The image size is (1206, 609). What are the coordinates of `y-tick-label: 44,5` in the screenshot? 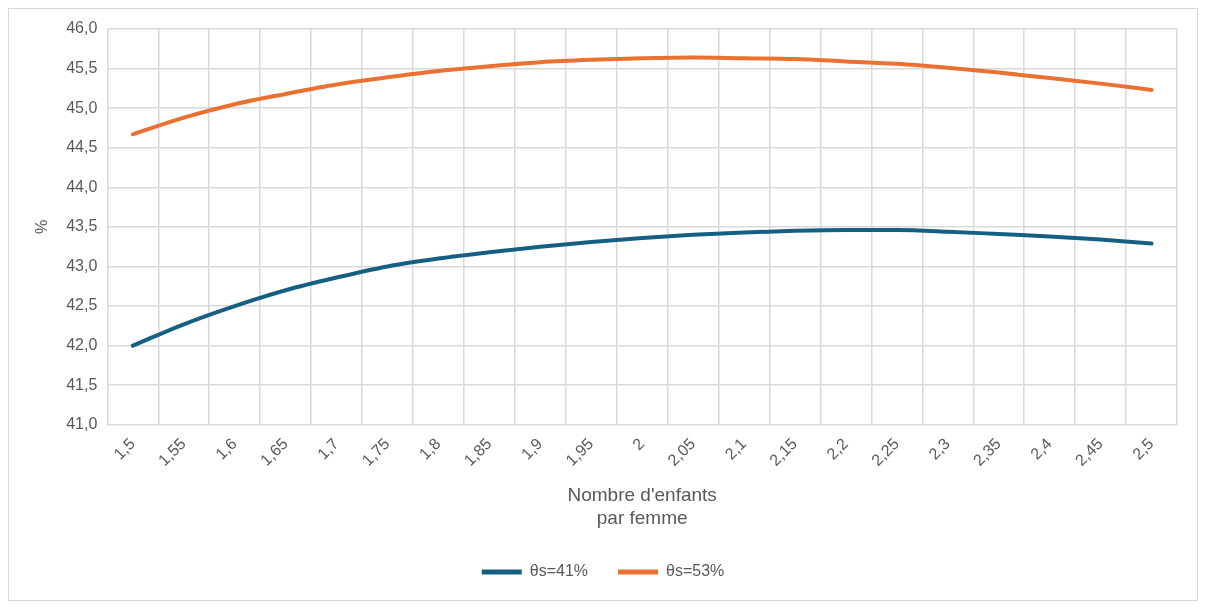 It's located at (82, 147).